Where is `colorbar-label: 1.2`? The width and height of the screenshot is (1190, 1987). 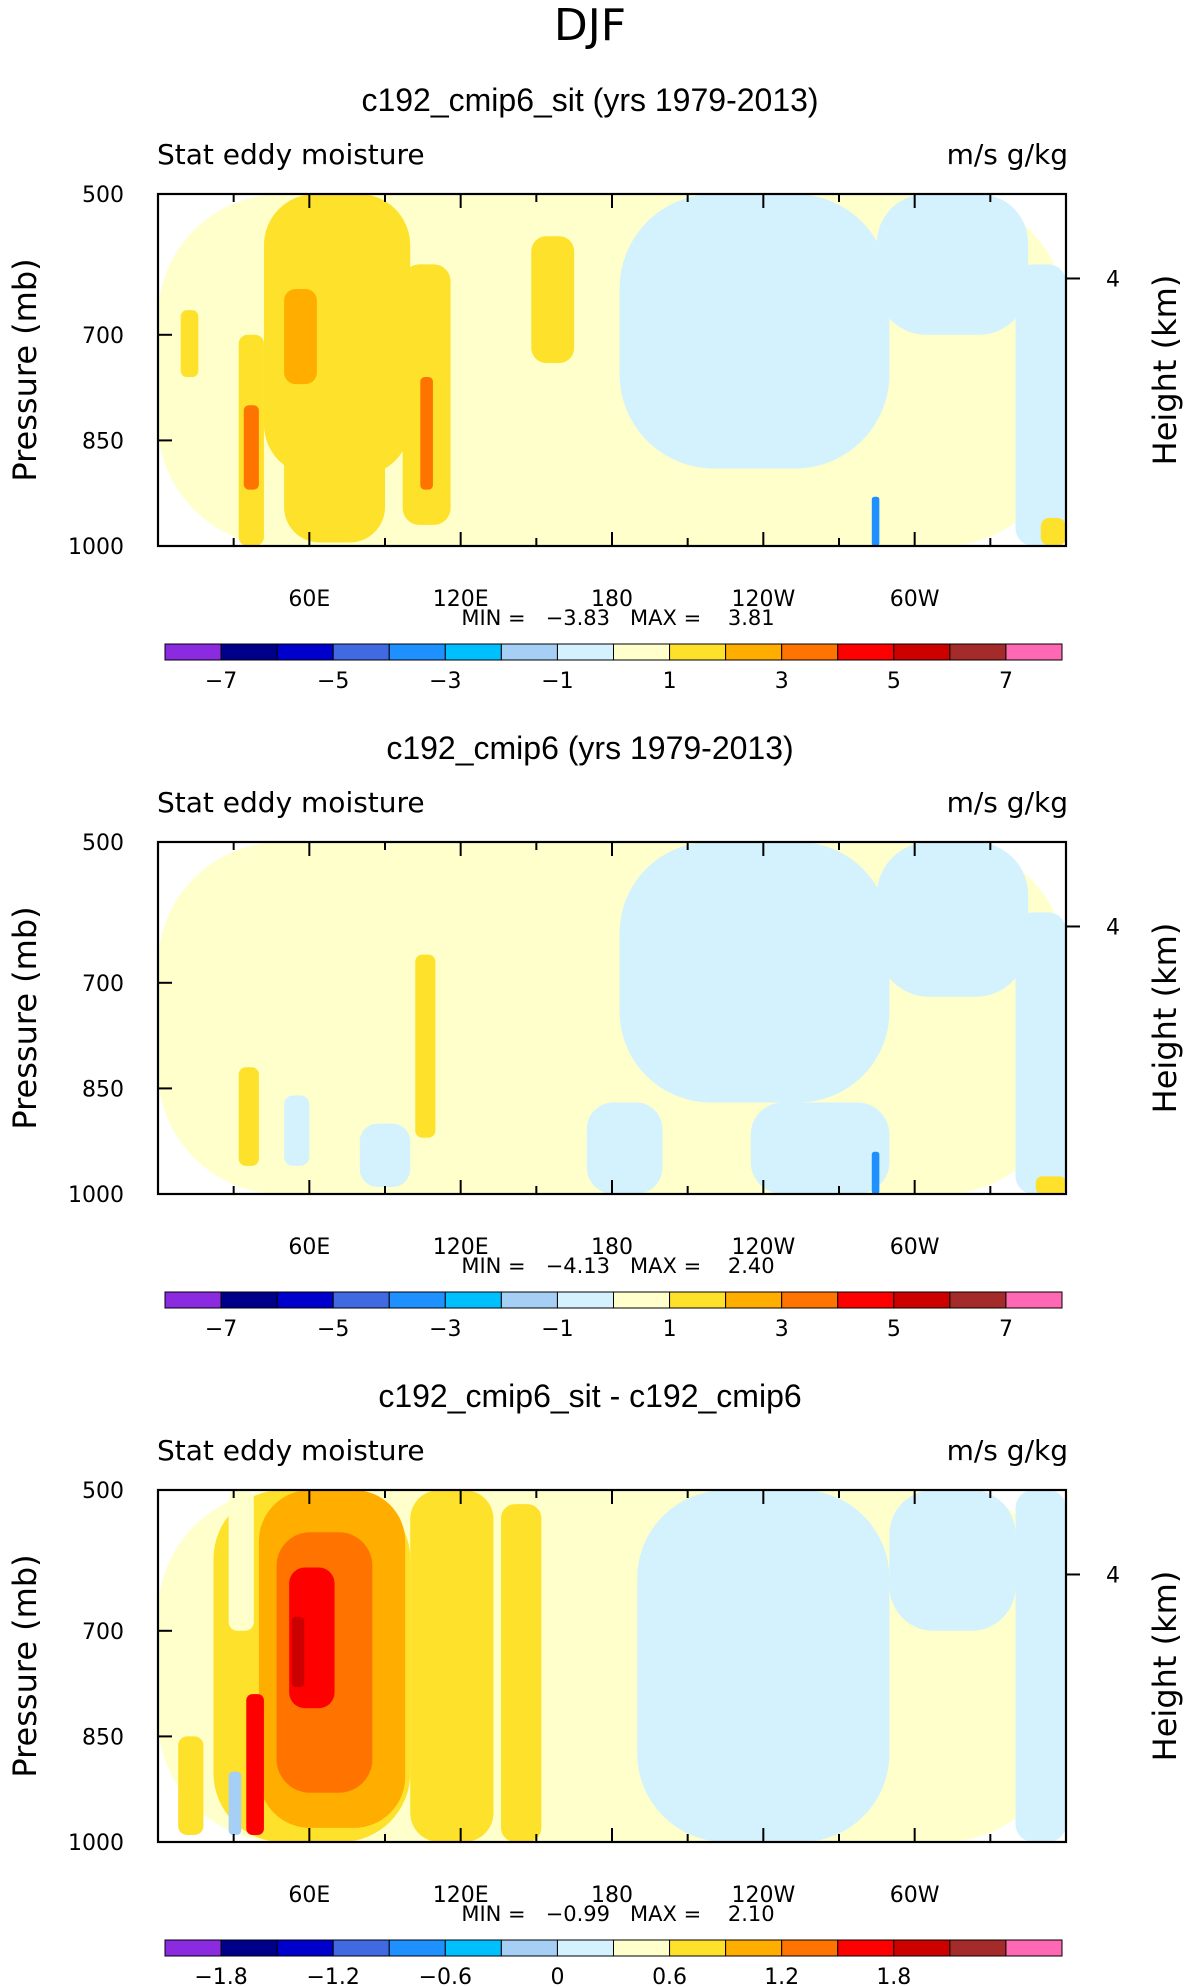
colorbar-label: 1.2 is located at coordinates (781, 1976).